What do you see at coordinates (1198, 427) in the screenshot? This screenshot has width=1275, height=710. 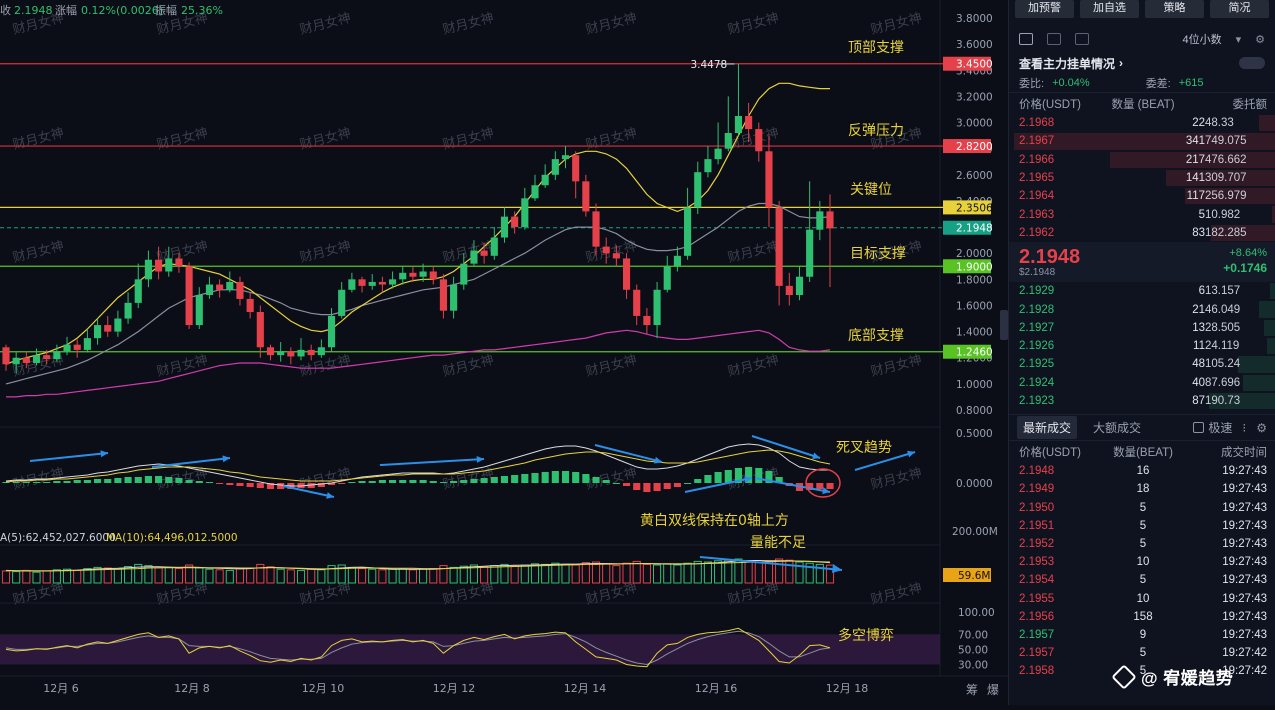 I see `checkbox-icon` at bounding box center [1198, 427].